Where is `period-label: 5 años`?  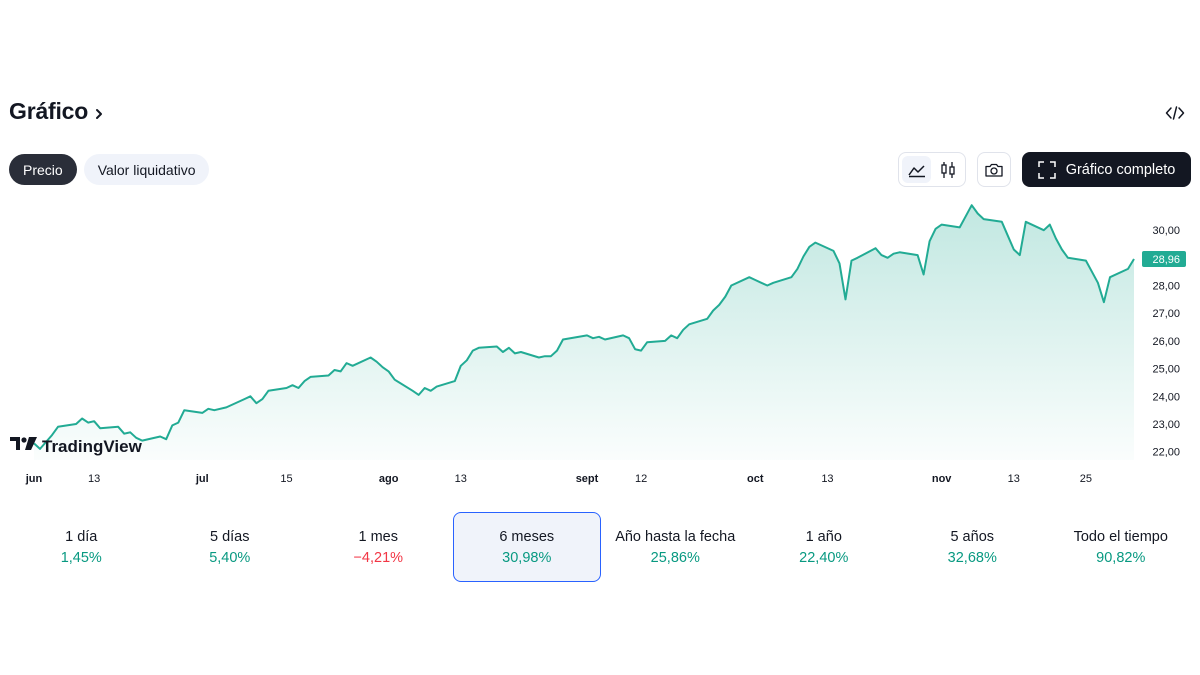 period-label: 5 años is located at coordinates (972, 536).